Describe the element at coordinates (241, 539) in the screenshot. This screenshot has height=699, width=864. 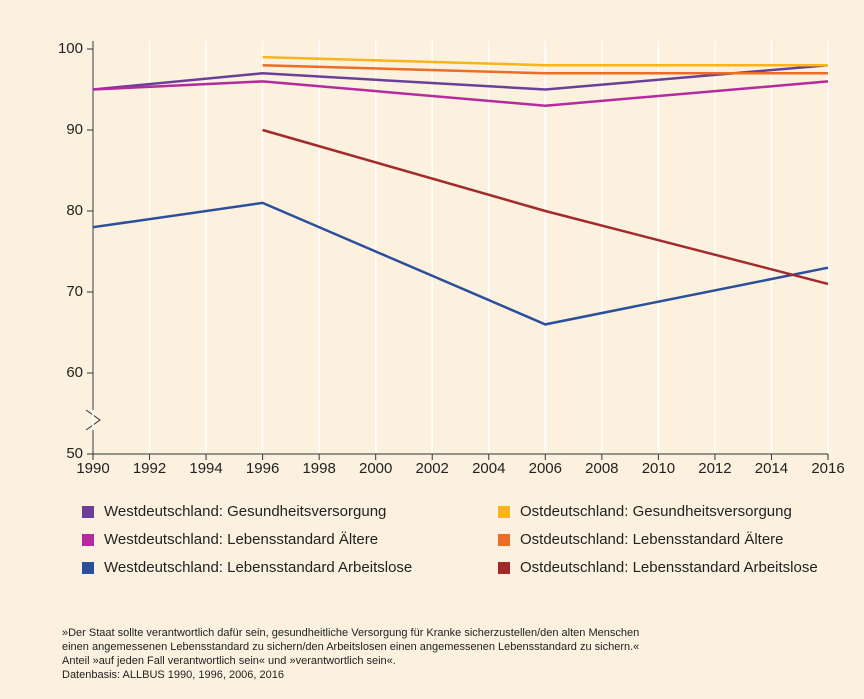
I see `legend-label: Westdeutschland: Lebensstandard Ältere` at that location.